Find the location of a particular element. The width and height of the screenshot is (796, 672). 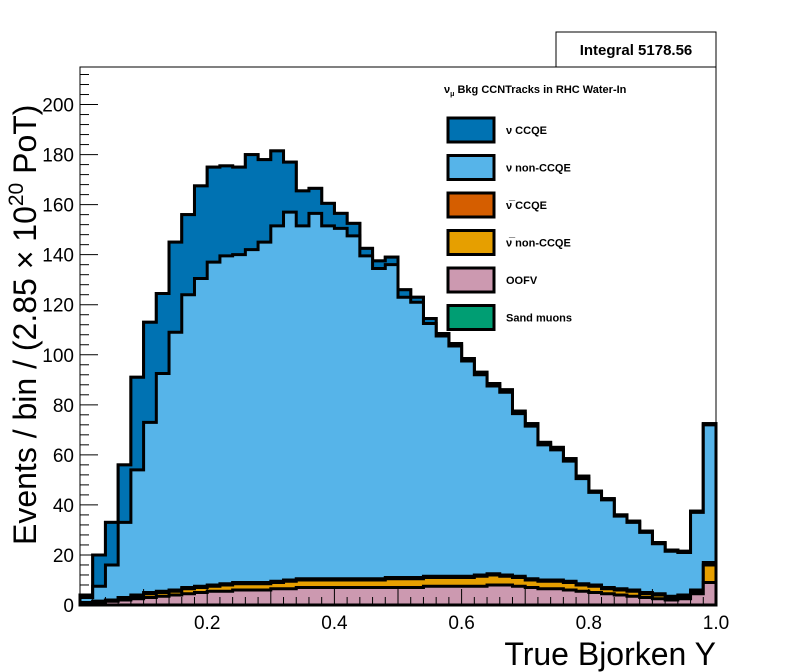

x-tick-label: 1.0 is located at coordinates (716, 623).